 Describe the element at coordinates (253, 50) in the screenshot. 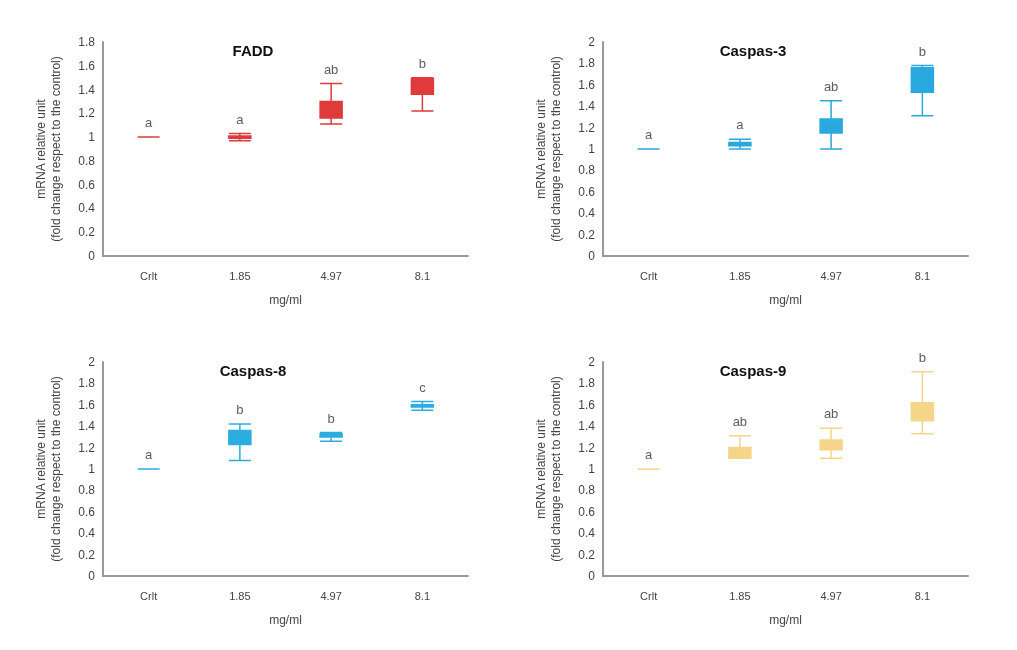

I see `chart-title: FADD` at that location.